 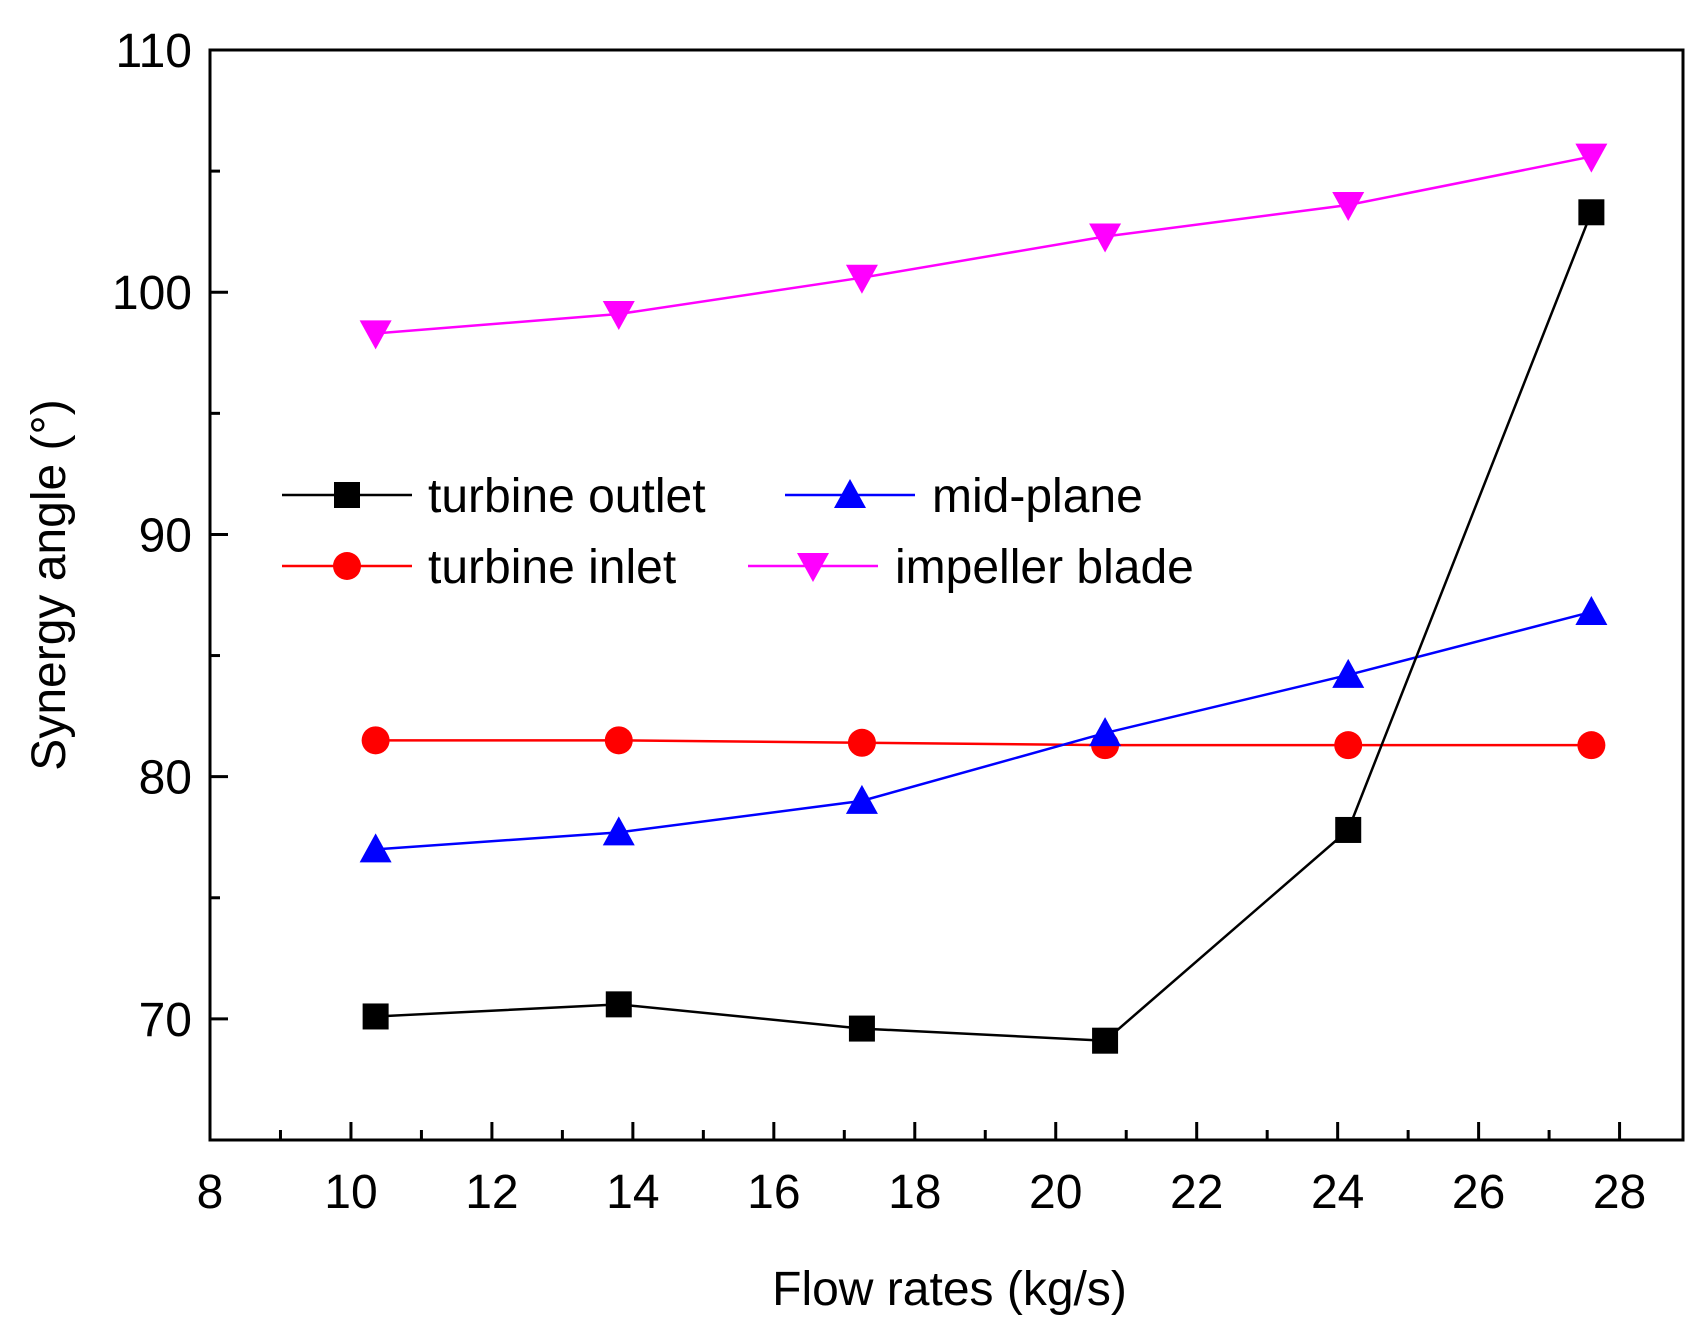 I want to click on legend-label-turbine-inlet: turbine inlet, so click(x=552, y=567).